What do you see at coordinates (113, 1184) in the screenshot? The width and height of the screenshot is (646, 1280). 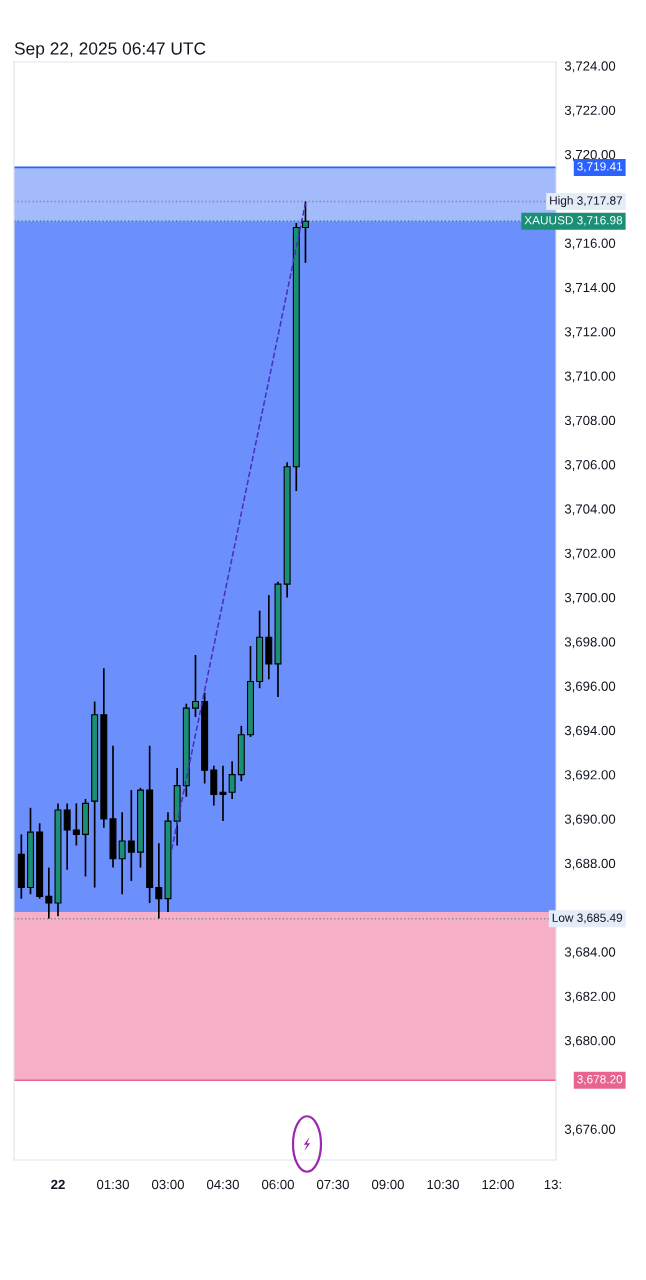 I see `x-tick-label: 01:30` at bounding box center [113, 1184].